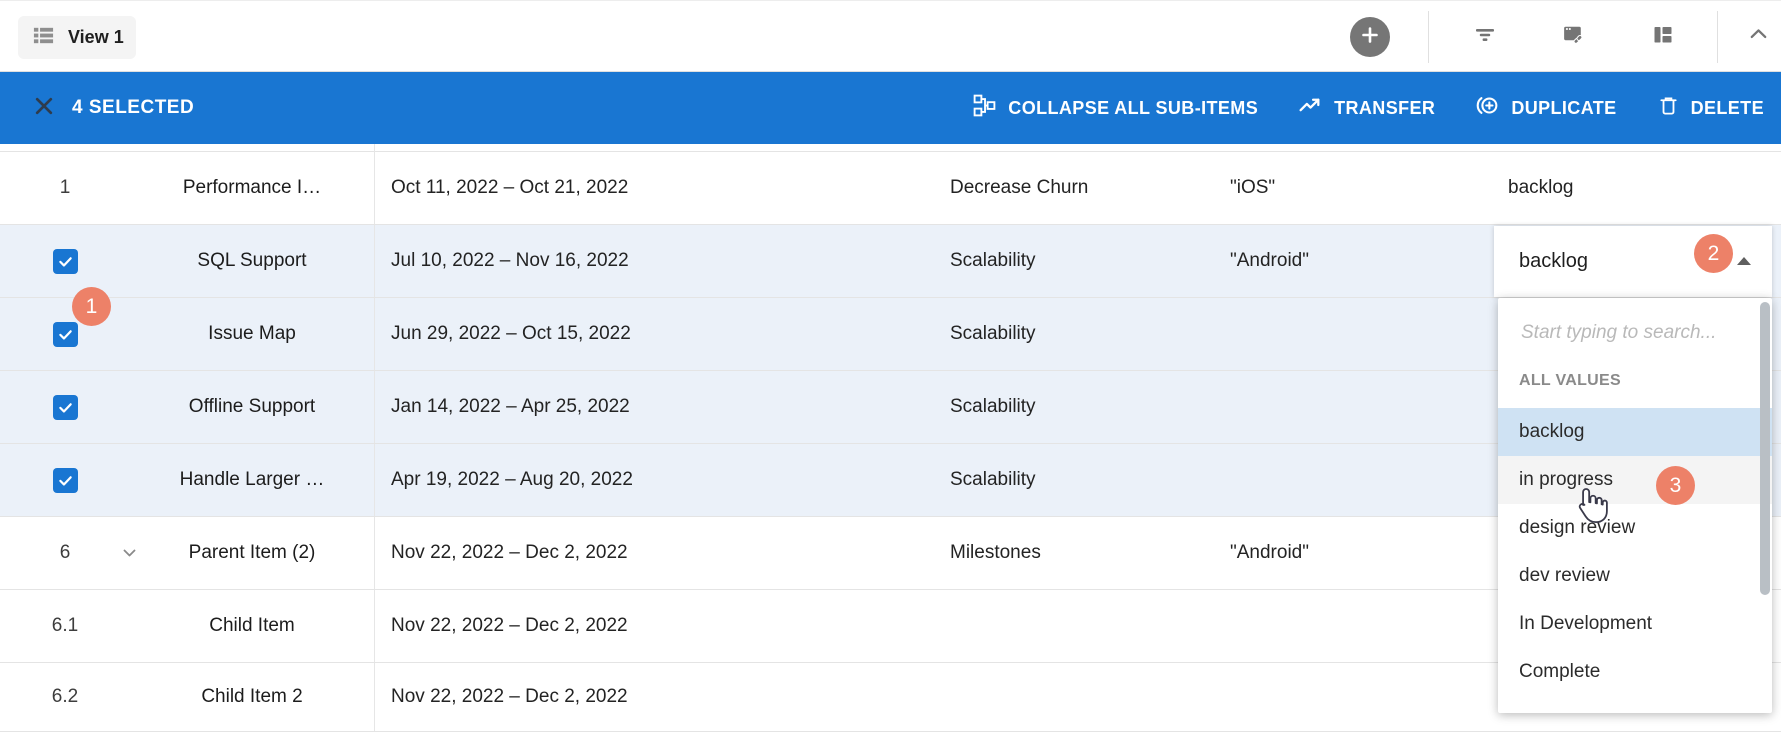 The image size is (1781, 735). I want to click on status-current-value: backlog, so click(1553, 261).